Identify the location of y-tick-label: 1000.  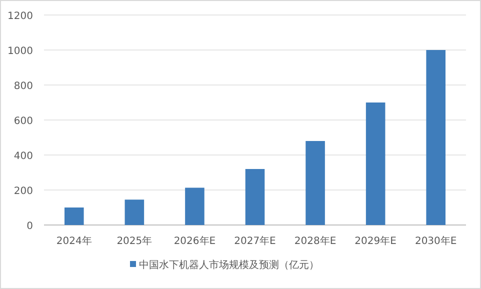
(20, 51).